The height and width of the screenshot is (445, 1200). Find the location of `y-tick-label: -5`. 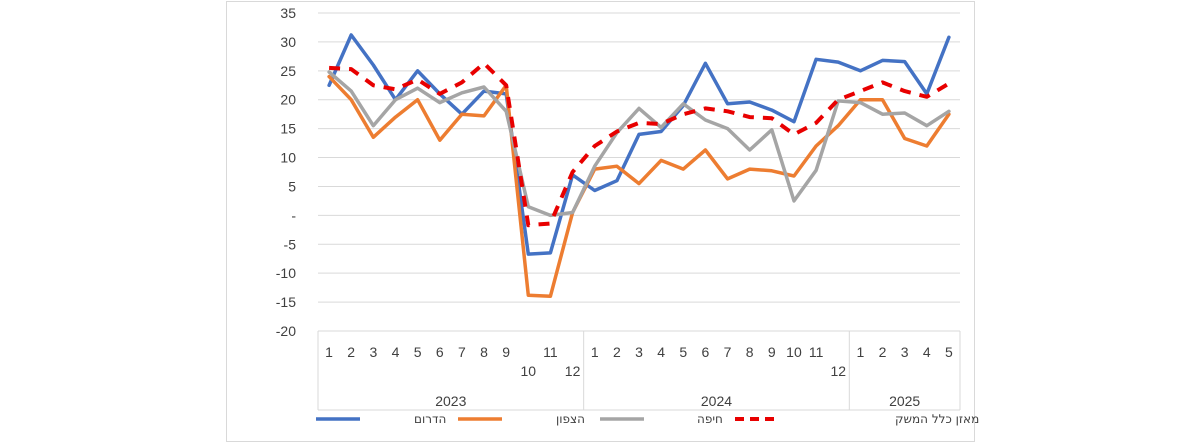

y-tick-label: -5 is located at coordinates (290, 244).